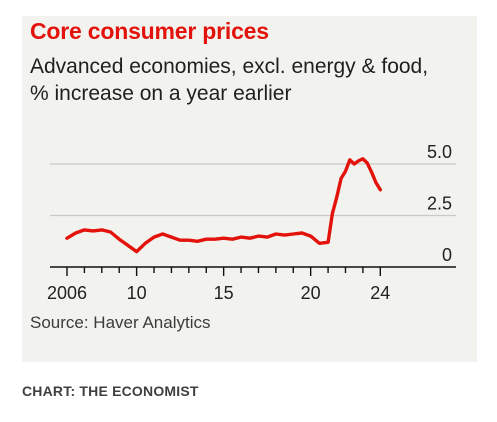  What do you see at coordinates (253, 271) in the screenshot?
I see `x-axis` at bounding box center [253, 271].